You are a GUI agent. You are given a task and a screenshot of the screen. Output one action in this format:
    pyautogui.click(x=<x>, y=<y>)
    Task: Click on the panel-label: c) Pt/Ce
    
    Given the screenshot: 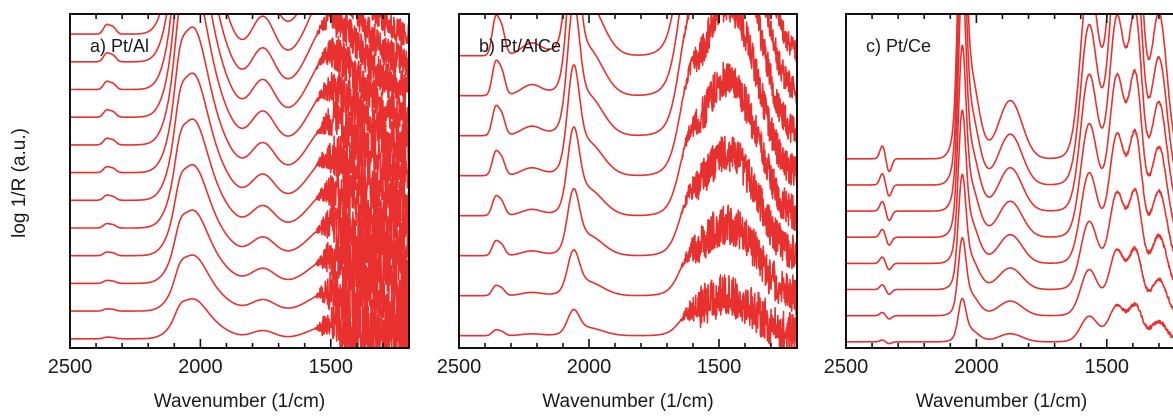 What is the action you would take?
    pyautogui.click(x=898, y=46)
    